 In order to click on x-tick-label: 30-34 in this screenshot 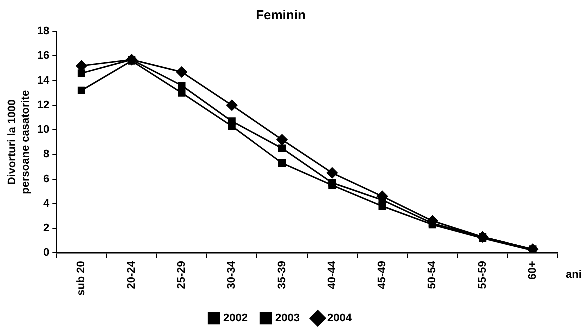, I will do `click(232, 275)`.